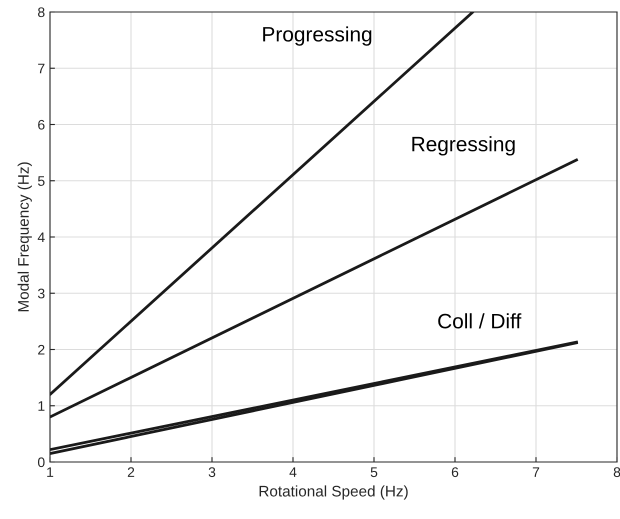 Image resolution: width=620 pixels, height=519 pixels. I want to click on y-tick-label: 3, so click(41, 293).